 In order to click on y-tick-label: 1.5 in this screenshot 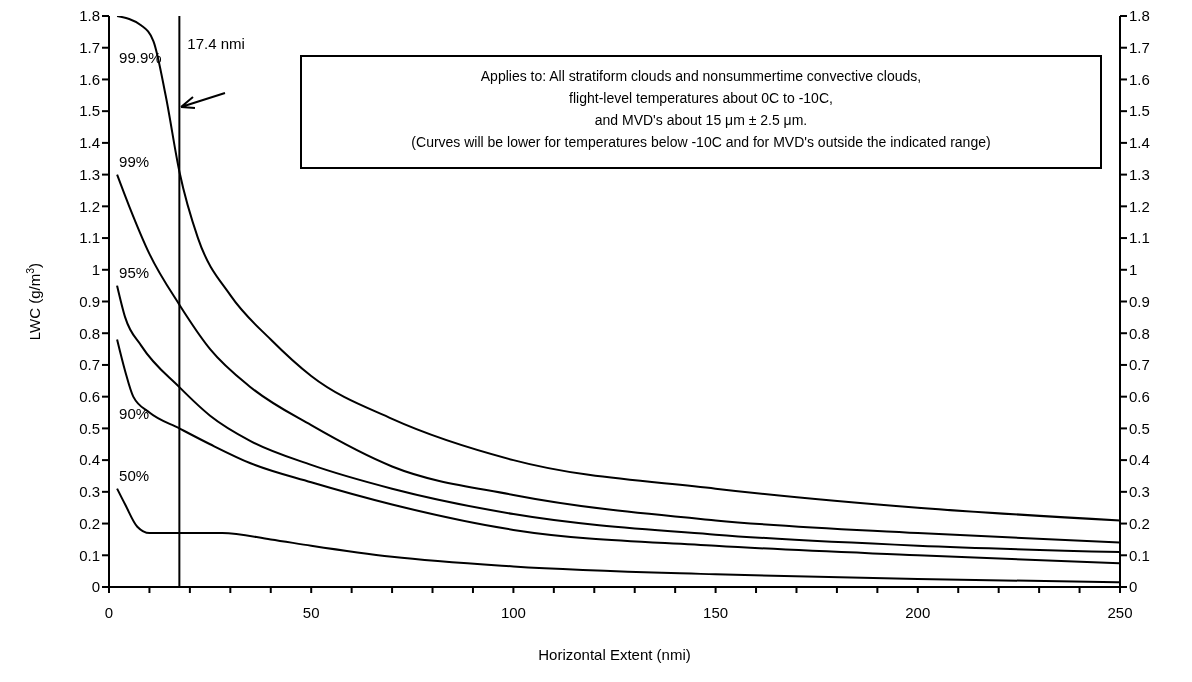, I will do `click(89, 111)`.